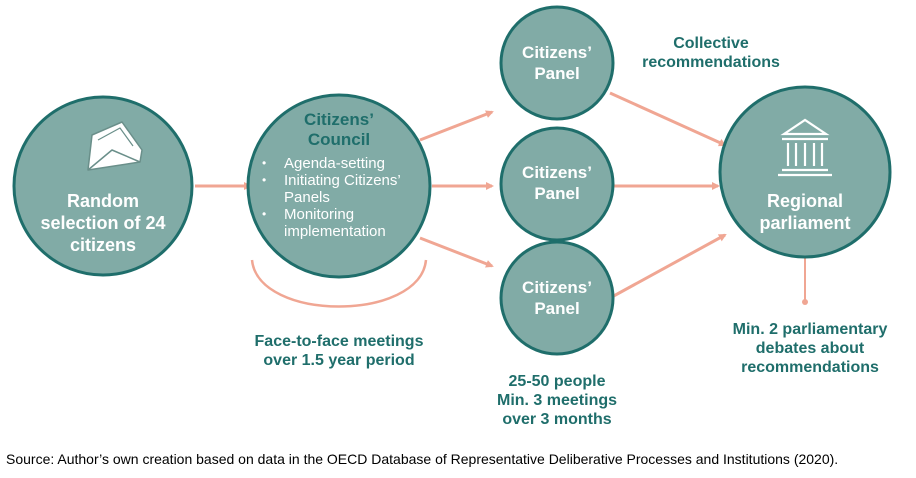 The width and height of the screenshot is (916, 478). Describe the element at coordinates (711, 43) in the screenshot. I see `collective-line-1: Collective` at that location.